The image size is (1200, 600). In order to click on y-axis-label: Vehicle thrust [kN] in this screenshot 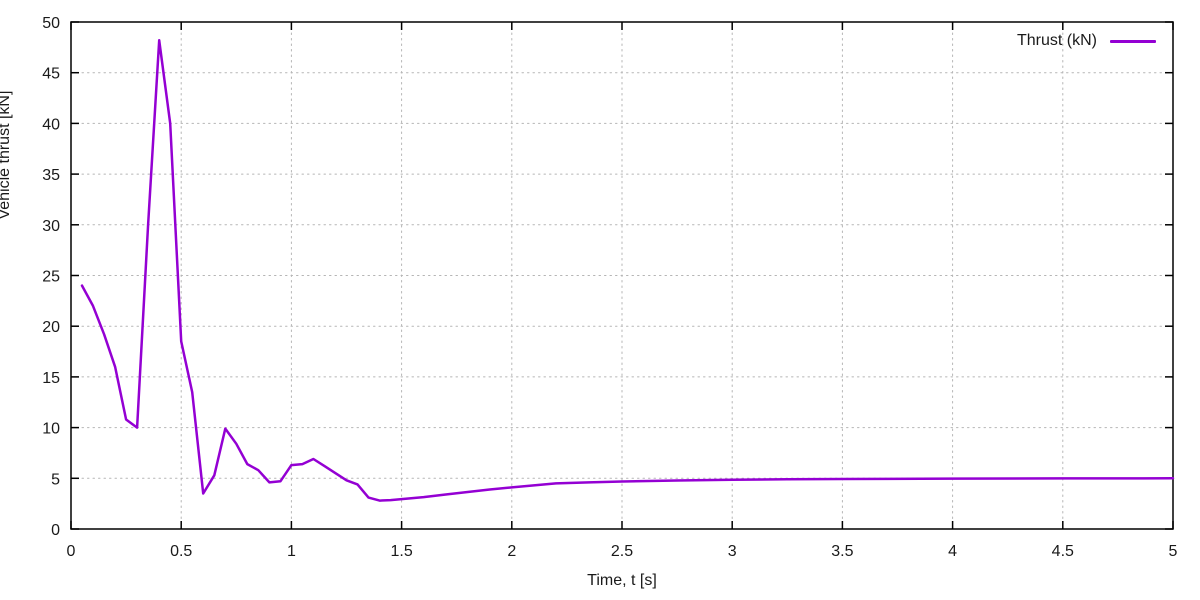, I will do `click(6, 155)`.